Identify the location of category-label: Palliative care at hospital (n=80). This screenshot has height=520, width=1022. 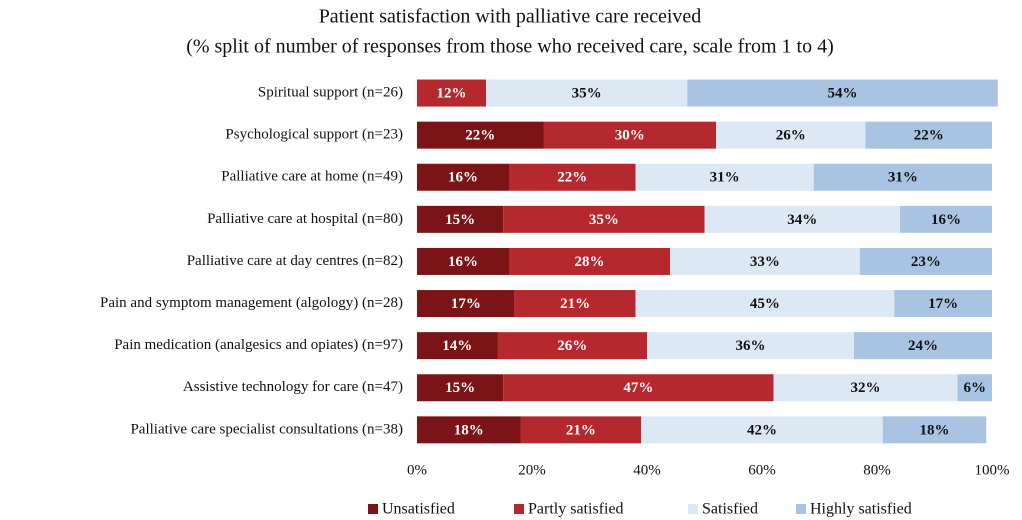
(305, 219).